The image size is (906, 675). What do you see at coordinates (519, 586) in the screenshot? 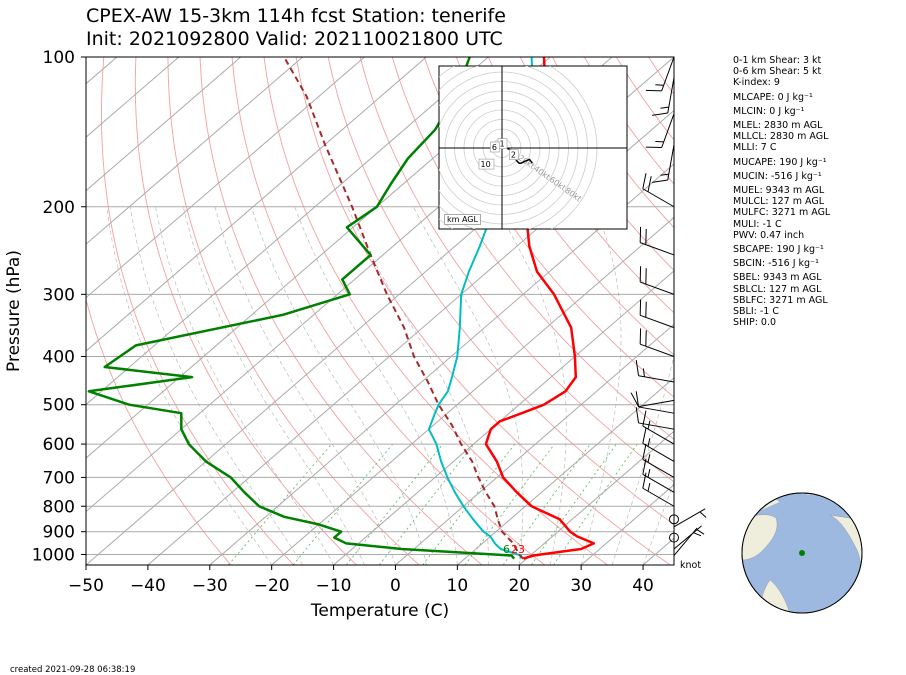
I see `x-tick-label: 20` at bounding box center [519, 586].